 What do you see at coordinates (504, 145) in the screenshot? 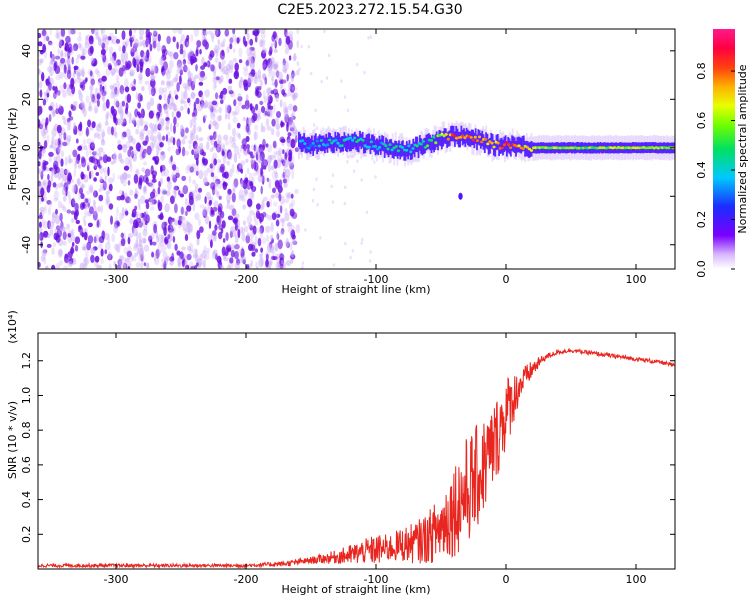
I see `carrier-core-cell` at bounding box center [504, 145].